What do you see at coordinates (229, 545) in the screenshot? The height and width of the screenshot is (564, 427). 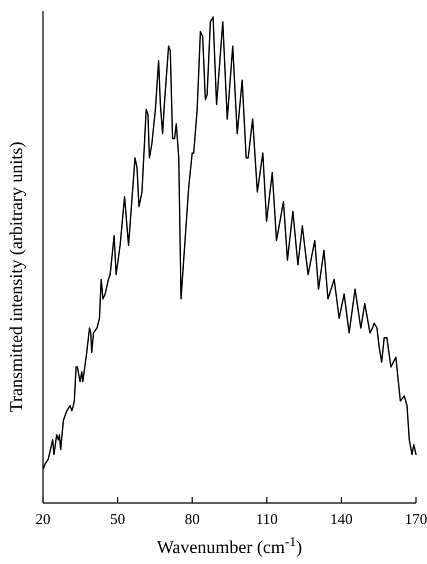 I see `x-axis-title: Wavenumber (cm$^{-1}$)` at bounding box center [229, 545].